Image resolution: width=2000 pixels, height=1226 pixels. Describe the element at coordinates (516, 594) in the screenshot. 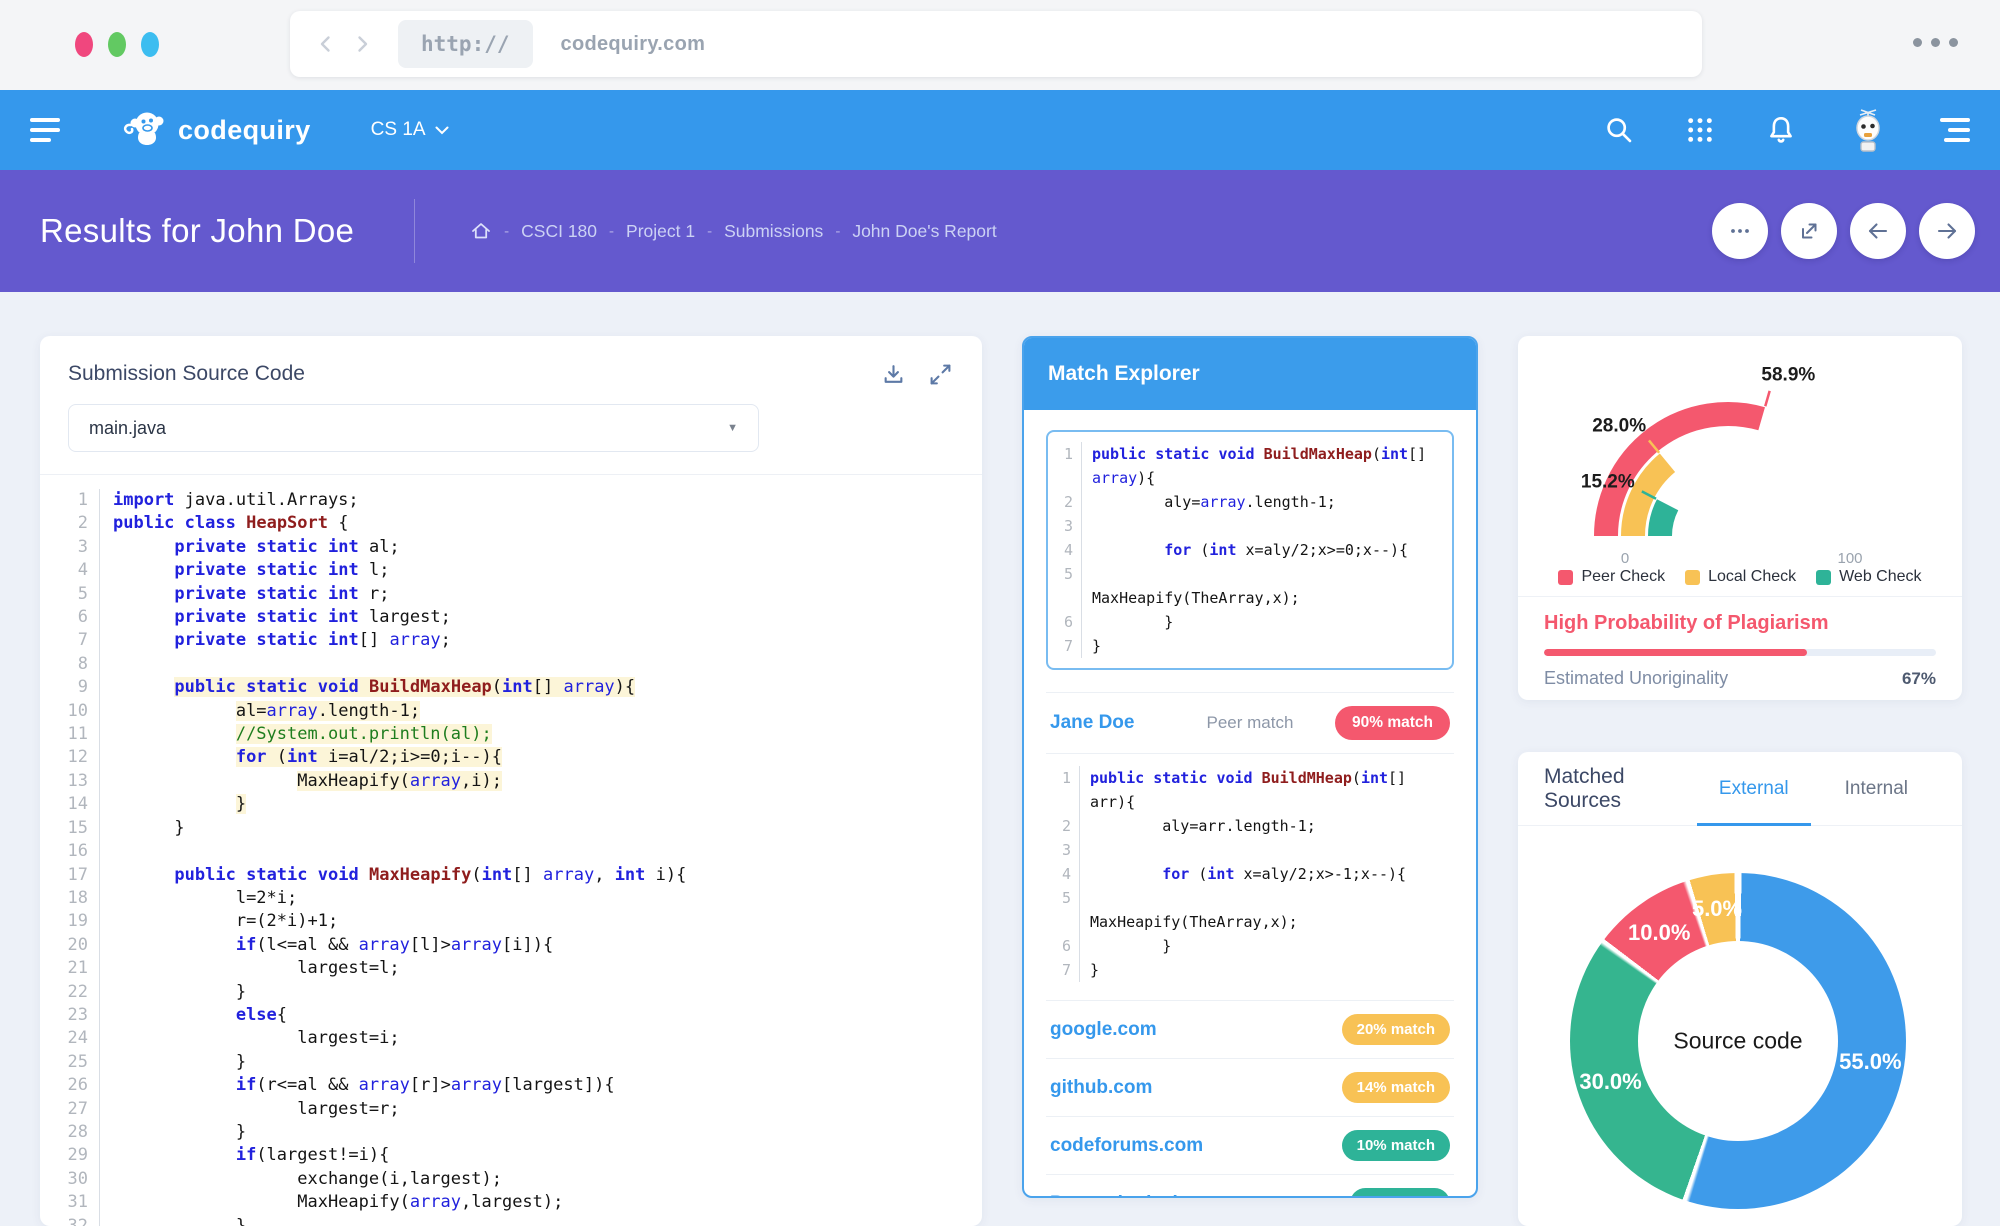

I see `code-line: 5 private static int r;` at that location.